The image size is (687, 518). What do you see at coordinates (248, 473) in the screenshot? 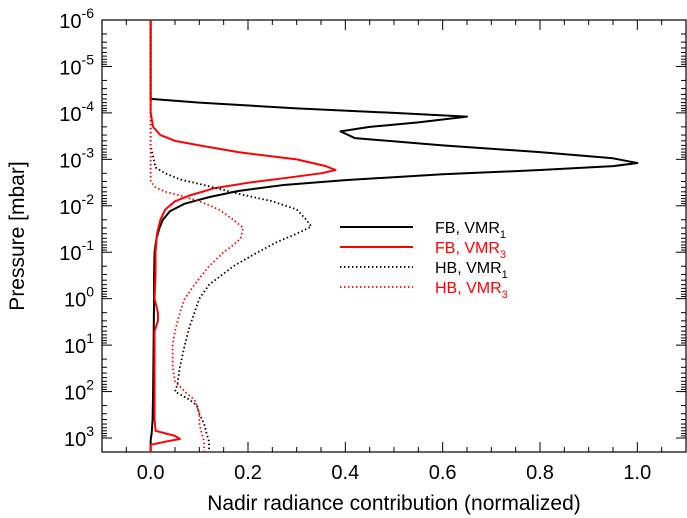
I see `x-tick-label: 0.2` at bounding box center [248, 473].